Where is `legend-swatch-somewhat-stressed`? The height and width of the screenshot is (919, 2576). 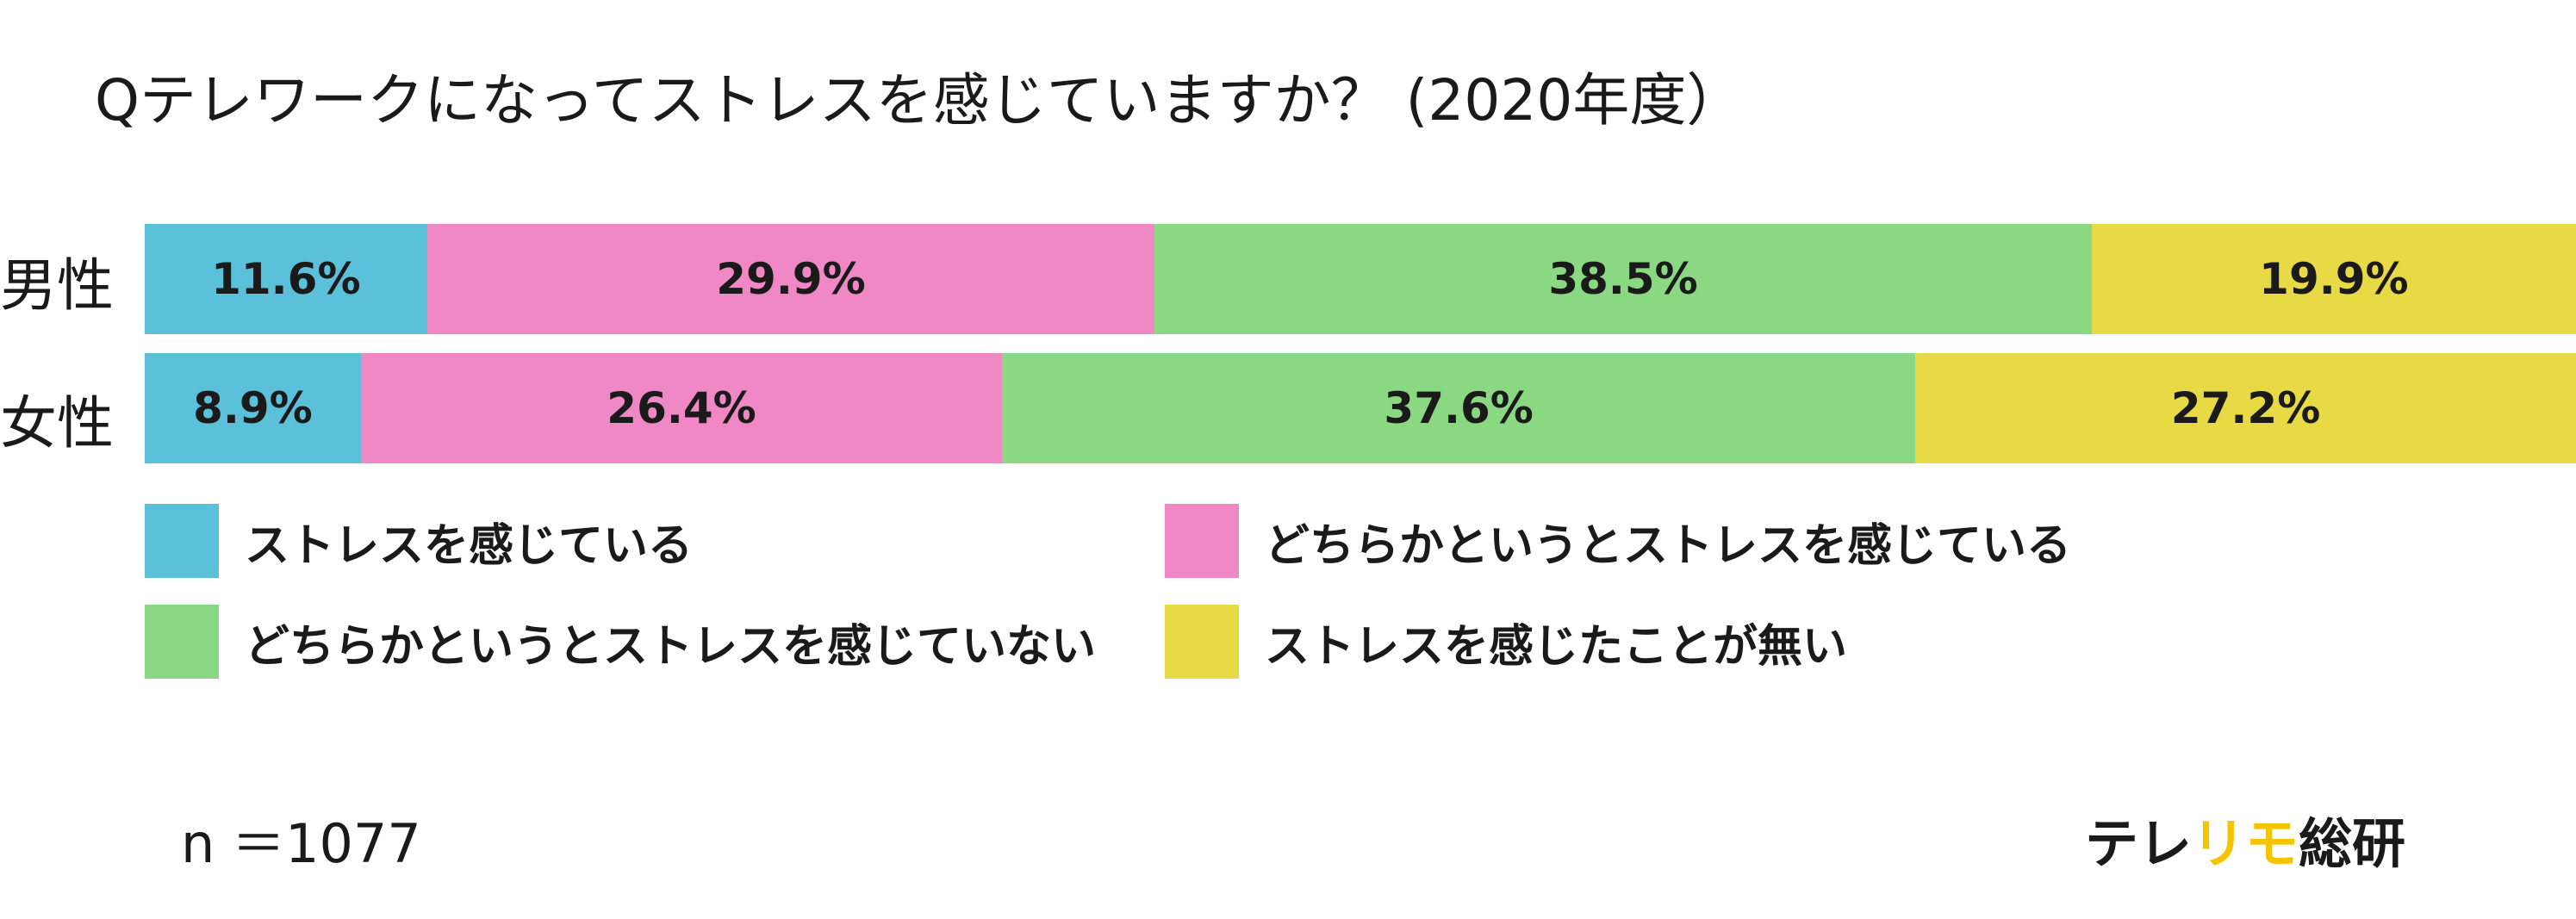
legend-swatch-somewhat-stressed is located at coordinates (1202, 541).